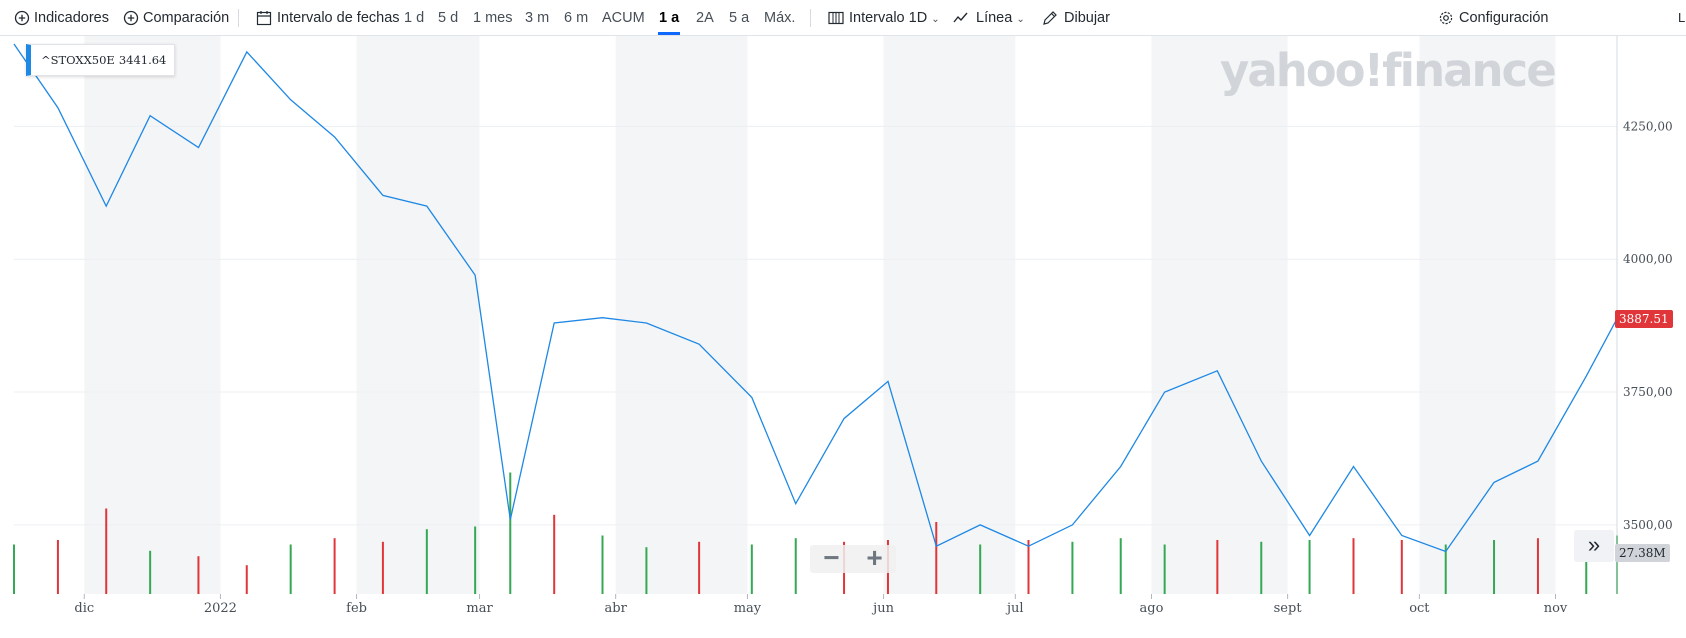 This screenshot has height=638, width=1686. I want to click on interval-dropdown: Intervalo 1D ⌄, so click(894, 18).